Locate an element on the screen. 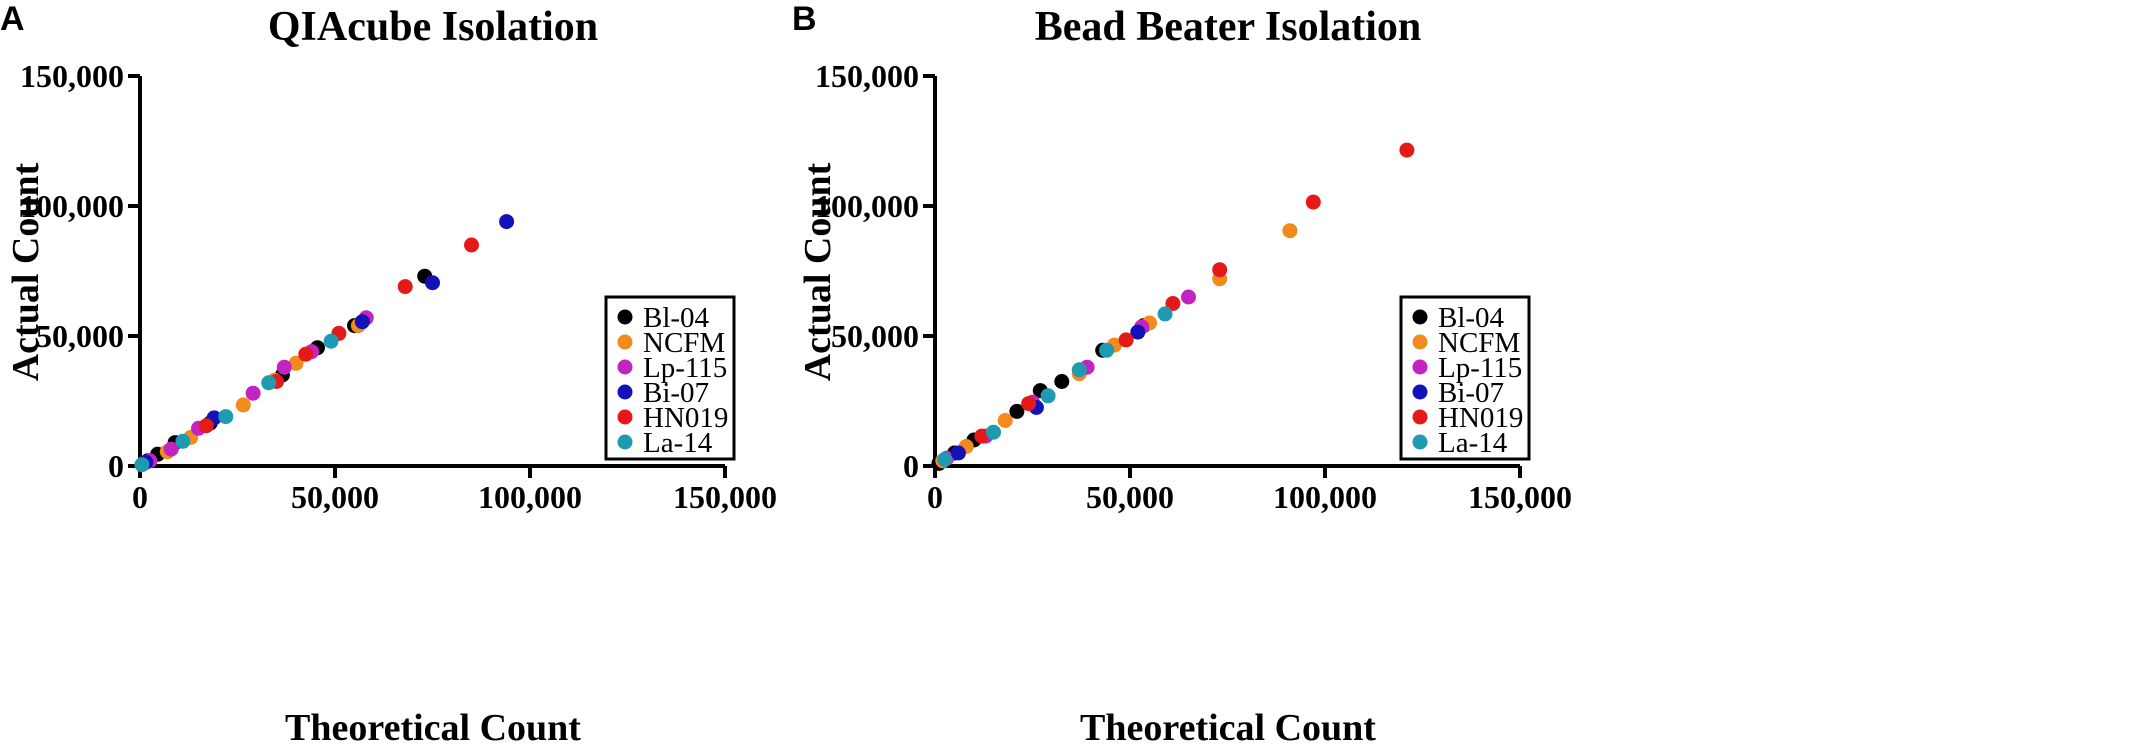 The width and height of the screenshot is (2150, 752). legend-box is located at coordinates (1465, 378).